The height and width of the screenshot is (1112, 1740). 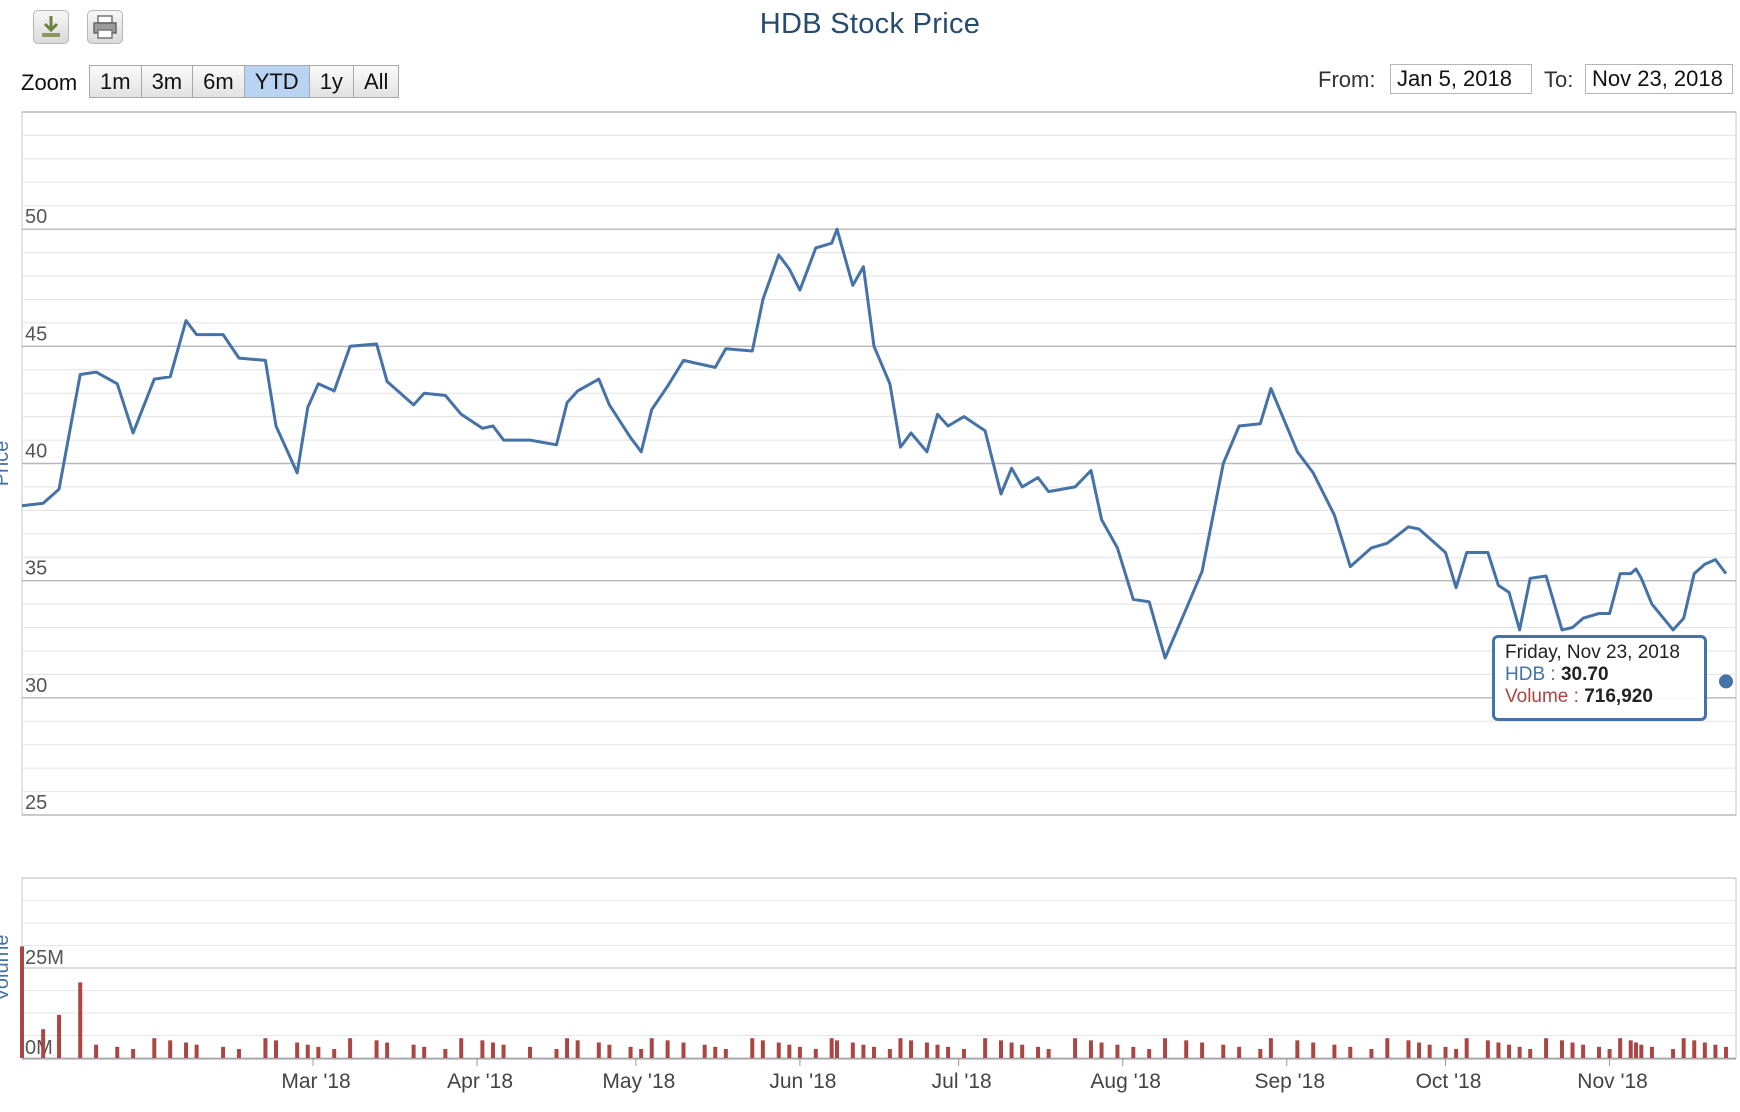 I want to click on print-button, so click(x=105, y=27).